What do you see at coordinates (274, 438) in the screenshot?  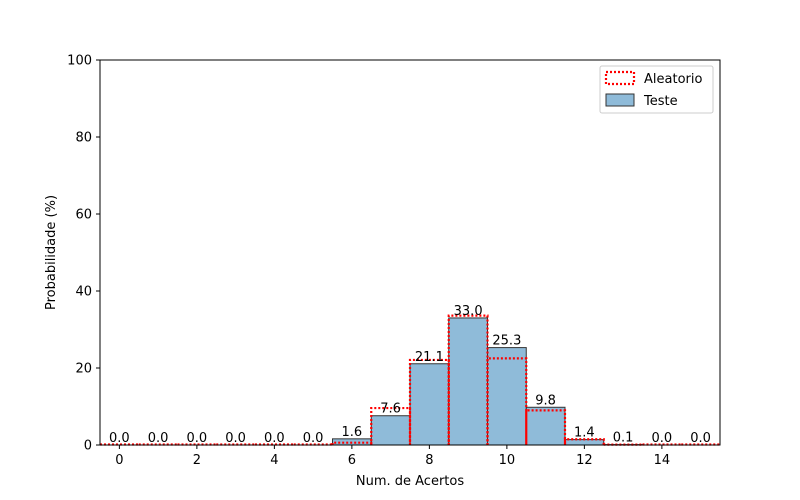 I see `data-label-4: 0.0` at bounding box center [274, 438].